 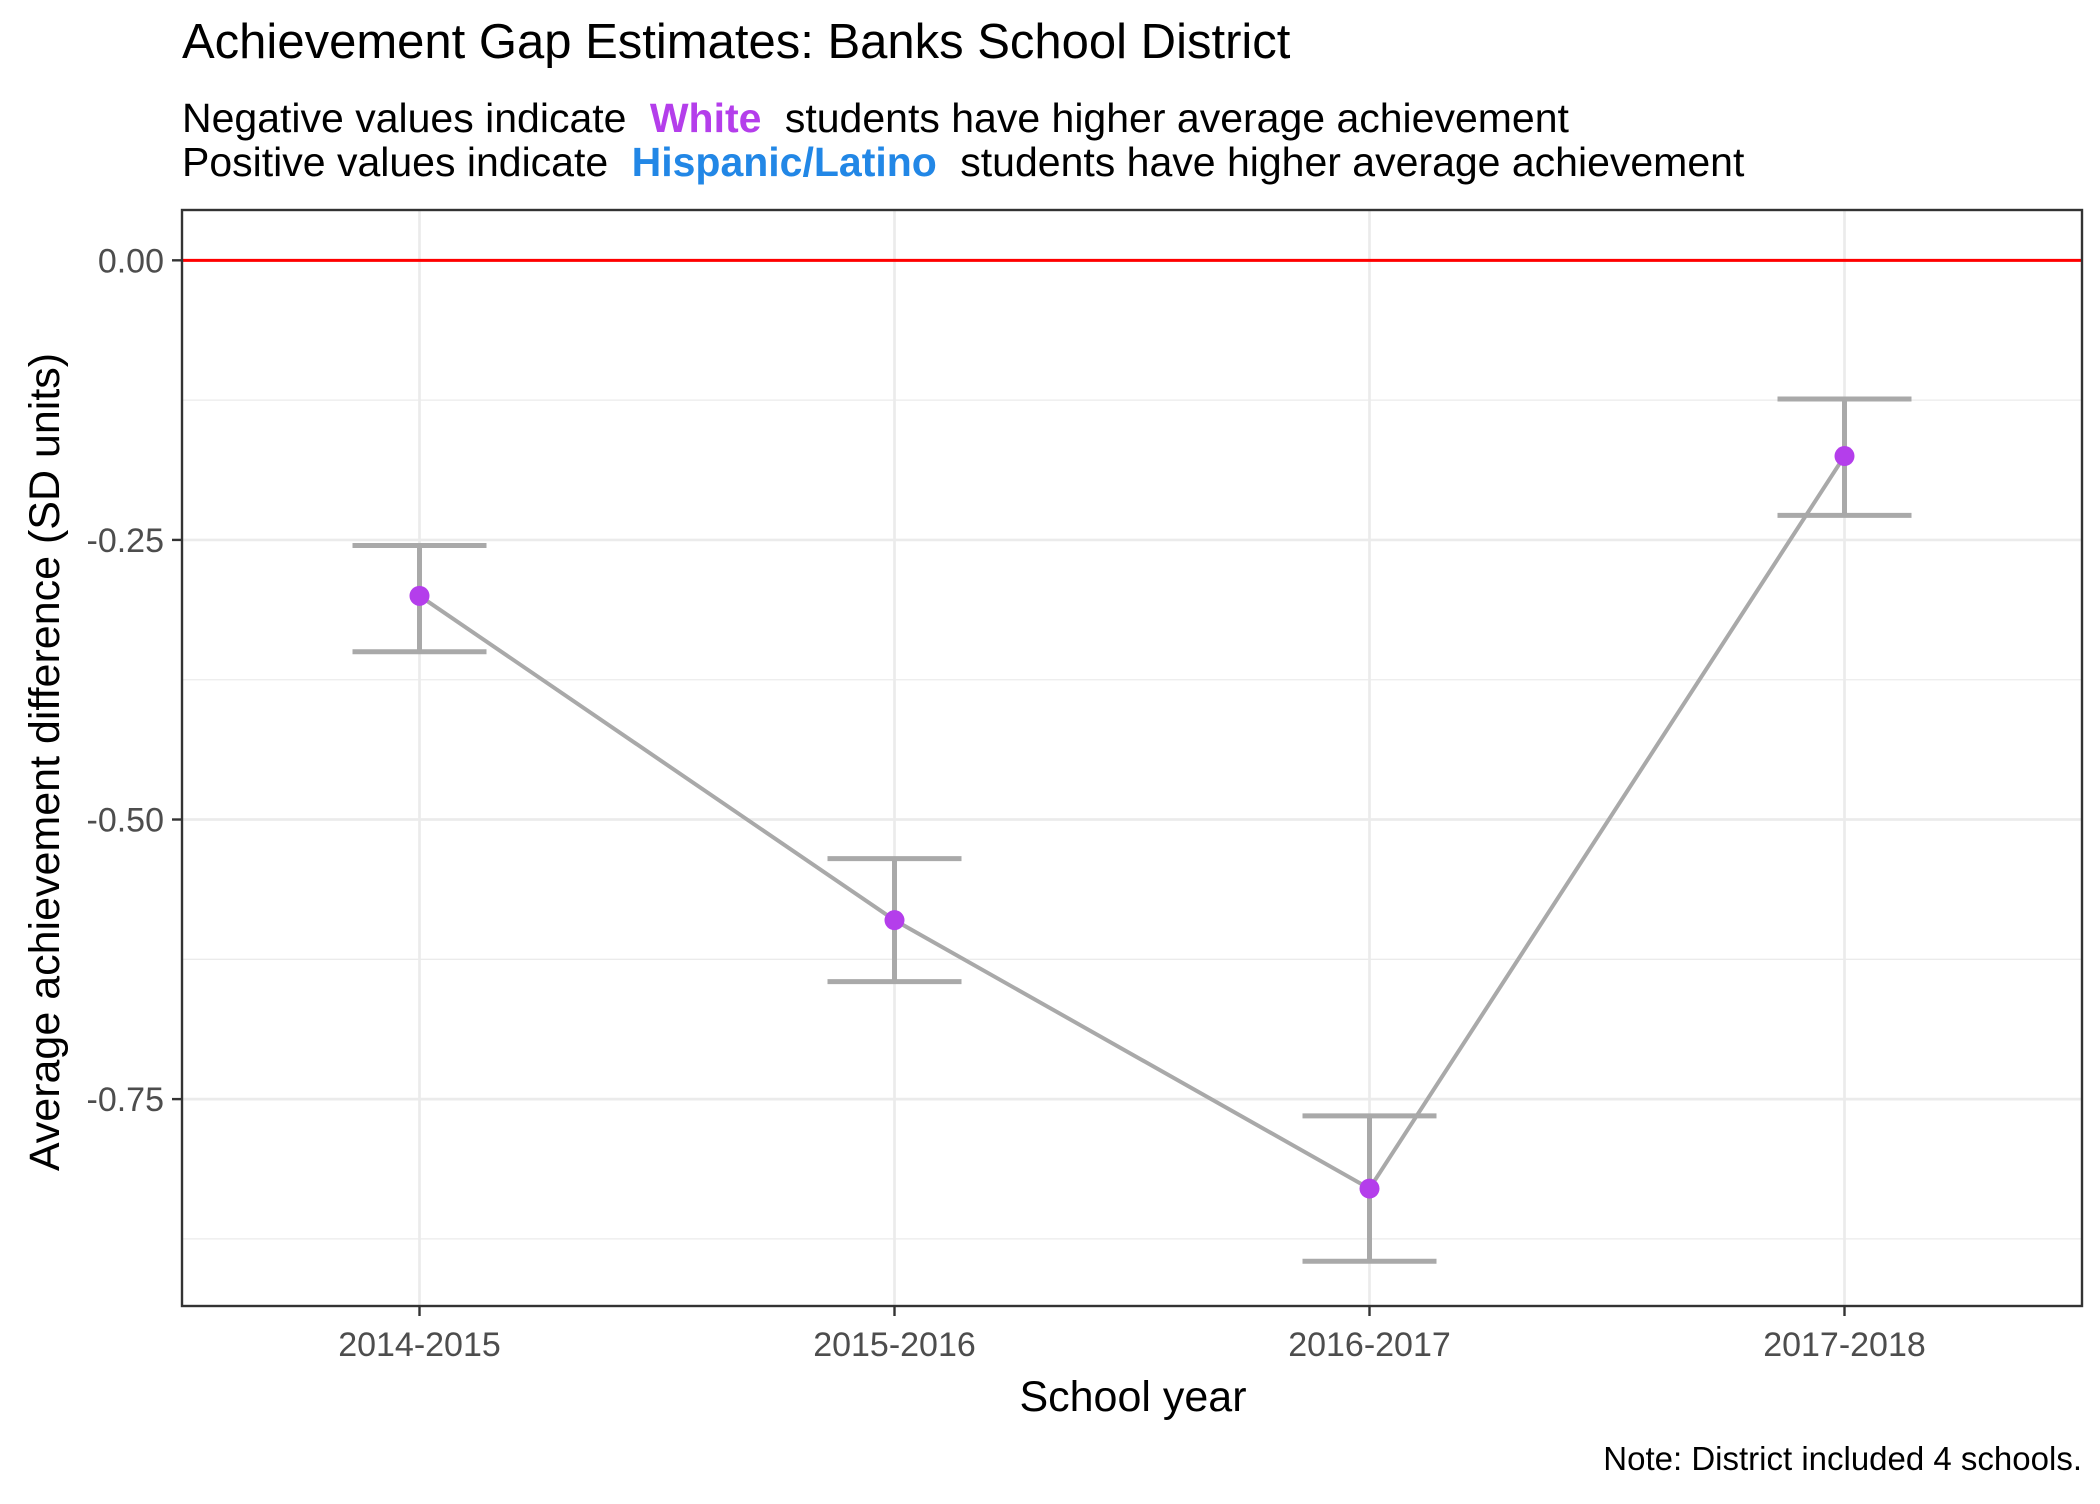 I want to click on subtitle-2-after: students have higher average achievement, so click(x=1352, y=162).